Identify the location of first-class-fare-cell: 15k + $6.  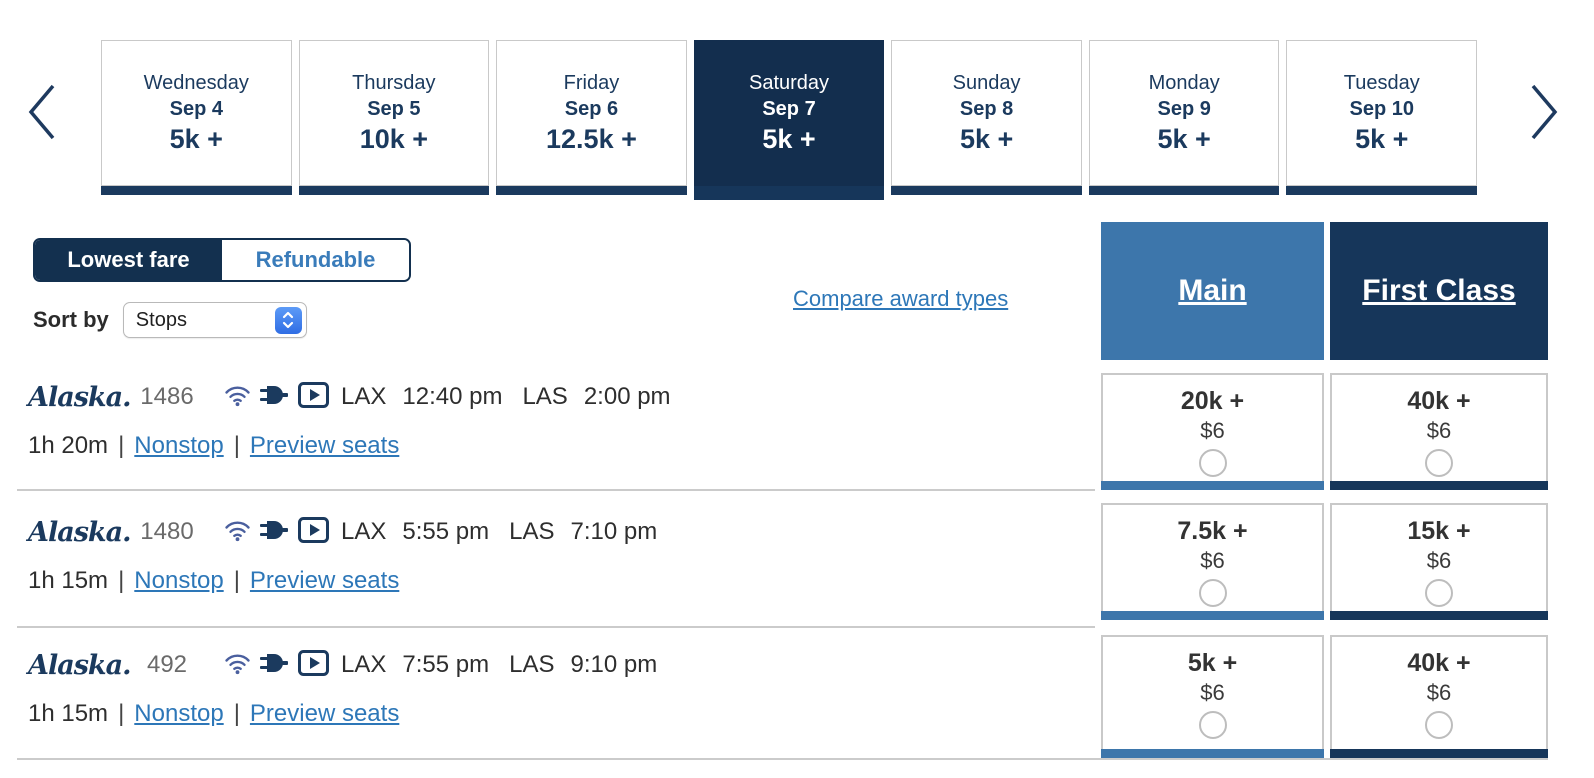
(1439, 561).